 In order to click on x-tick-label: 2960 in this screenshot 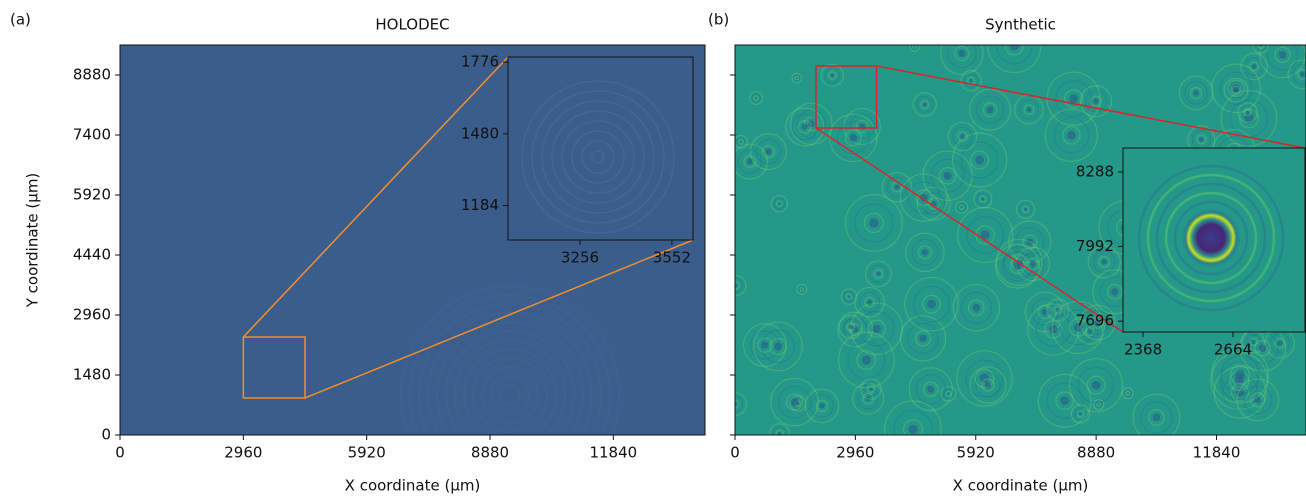, I will do `click(855, 453)`.